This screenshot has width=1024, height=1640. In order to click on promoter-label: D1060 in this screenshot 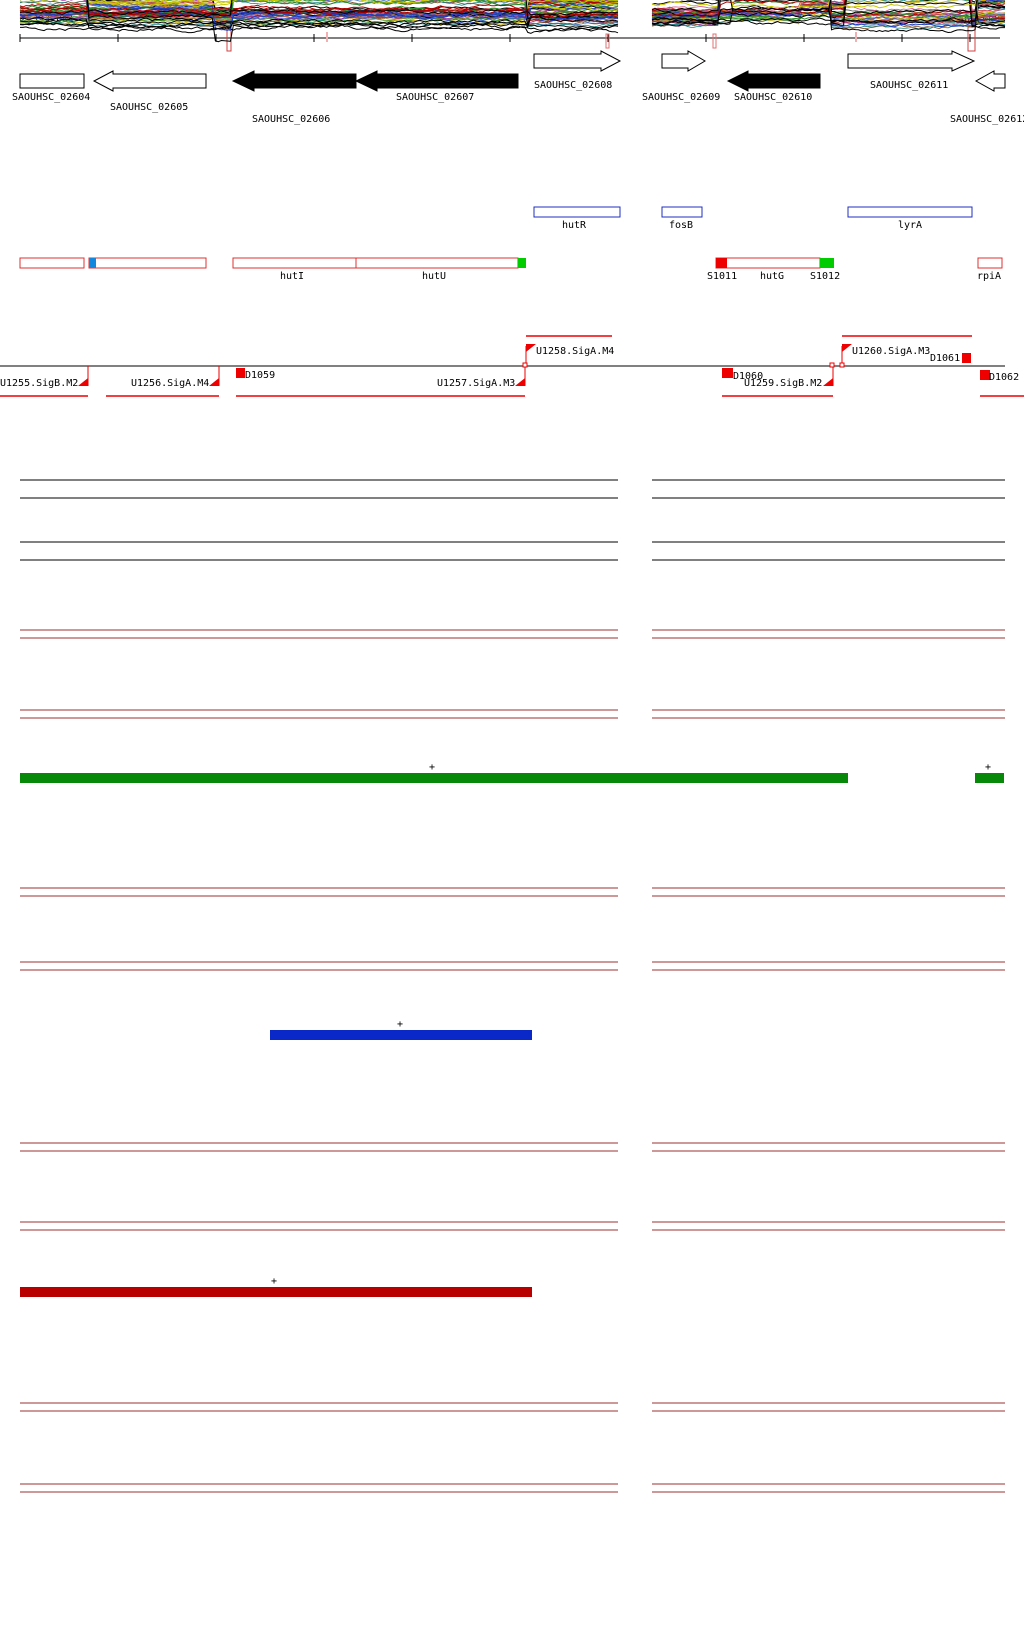, I will do `click(748, 376)`.